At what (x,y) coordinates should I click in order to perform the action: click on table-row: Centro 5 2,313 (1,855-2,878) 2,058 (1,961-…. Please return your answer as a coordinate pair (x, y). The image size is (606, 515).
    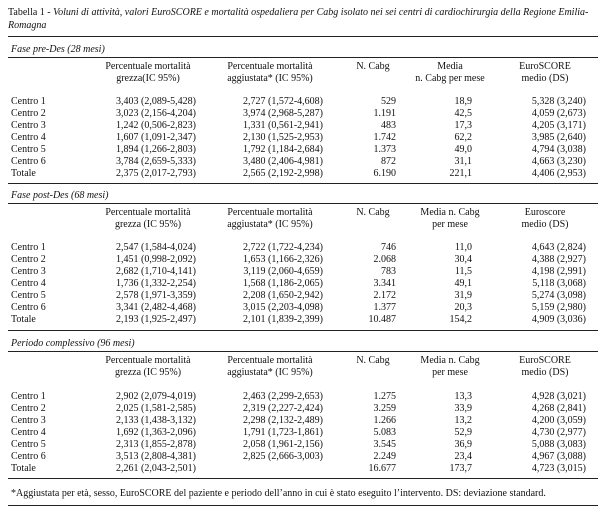
    Looking at the image, I should click on (298, 444).